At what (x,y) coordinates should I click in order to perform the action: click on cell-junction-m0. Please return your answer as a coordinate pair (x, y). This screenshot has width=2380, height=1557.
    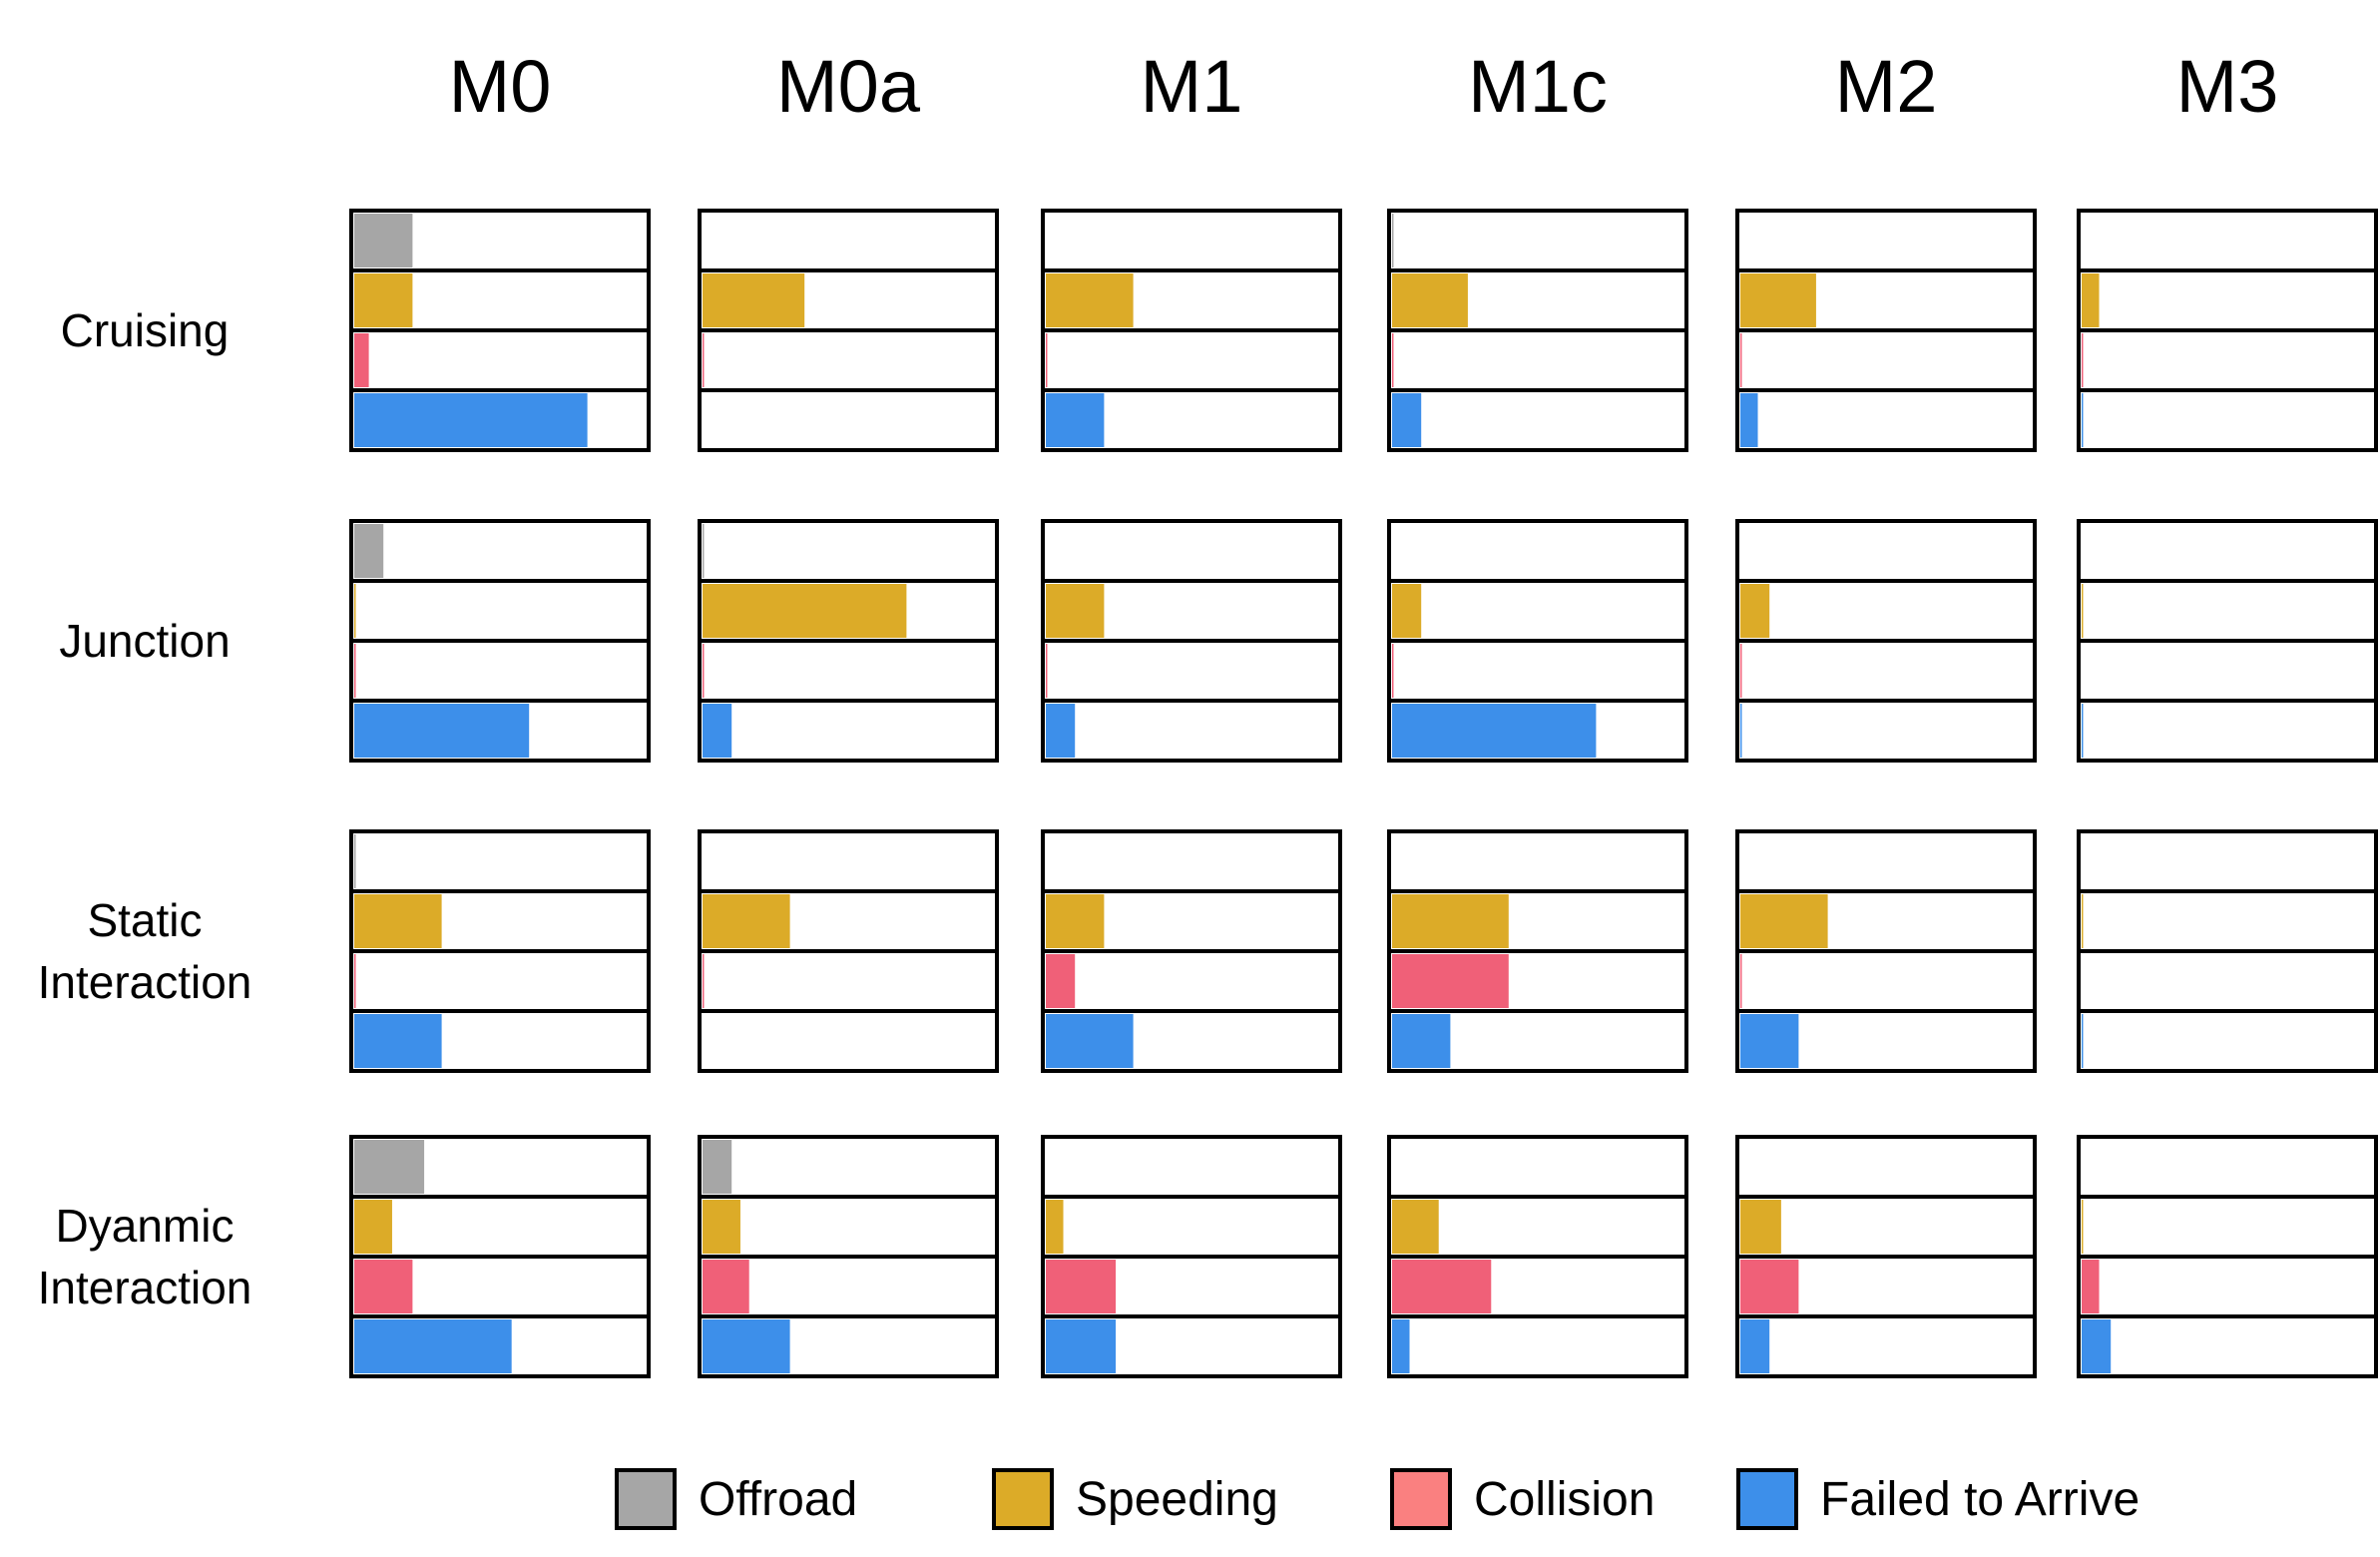
    Looking at the image, I should click on (500, 641).